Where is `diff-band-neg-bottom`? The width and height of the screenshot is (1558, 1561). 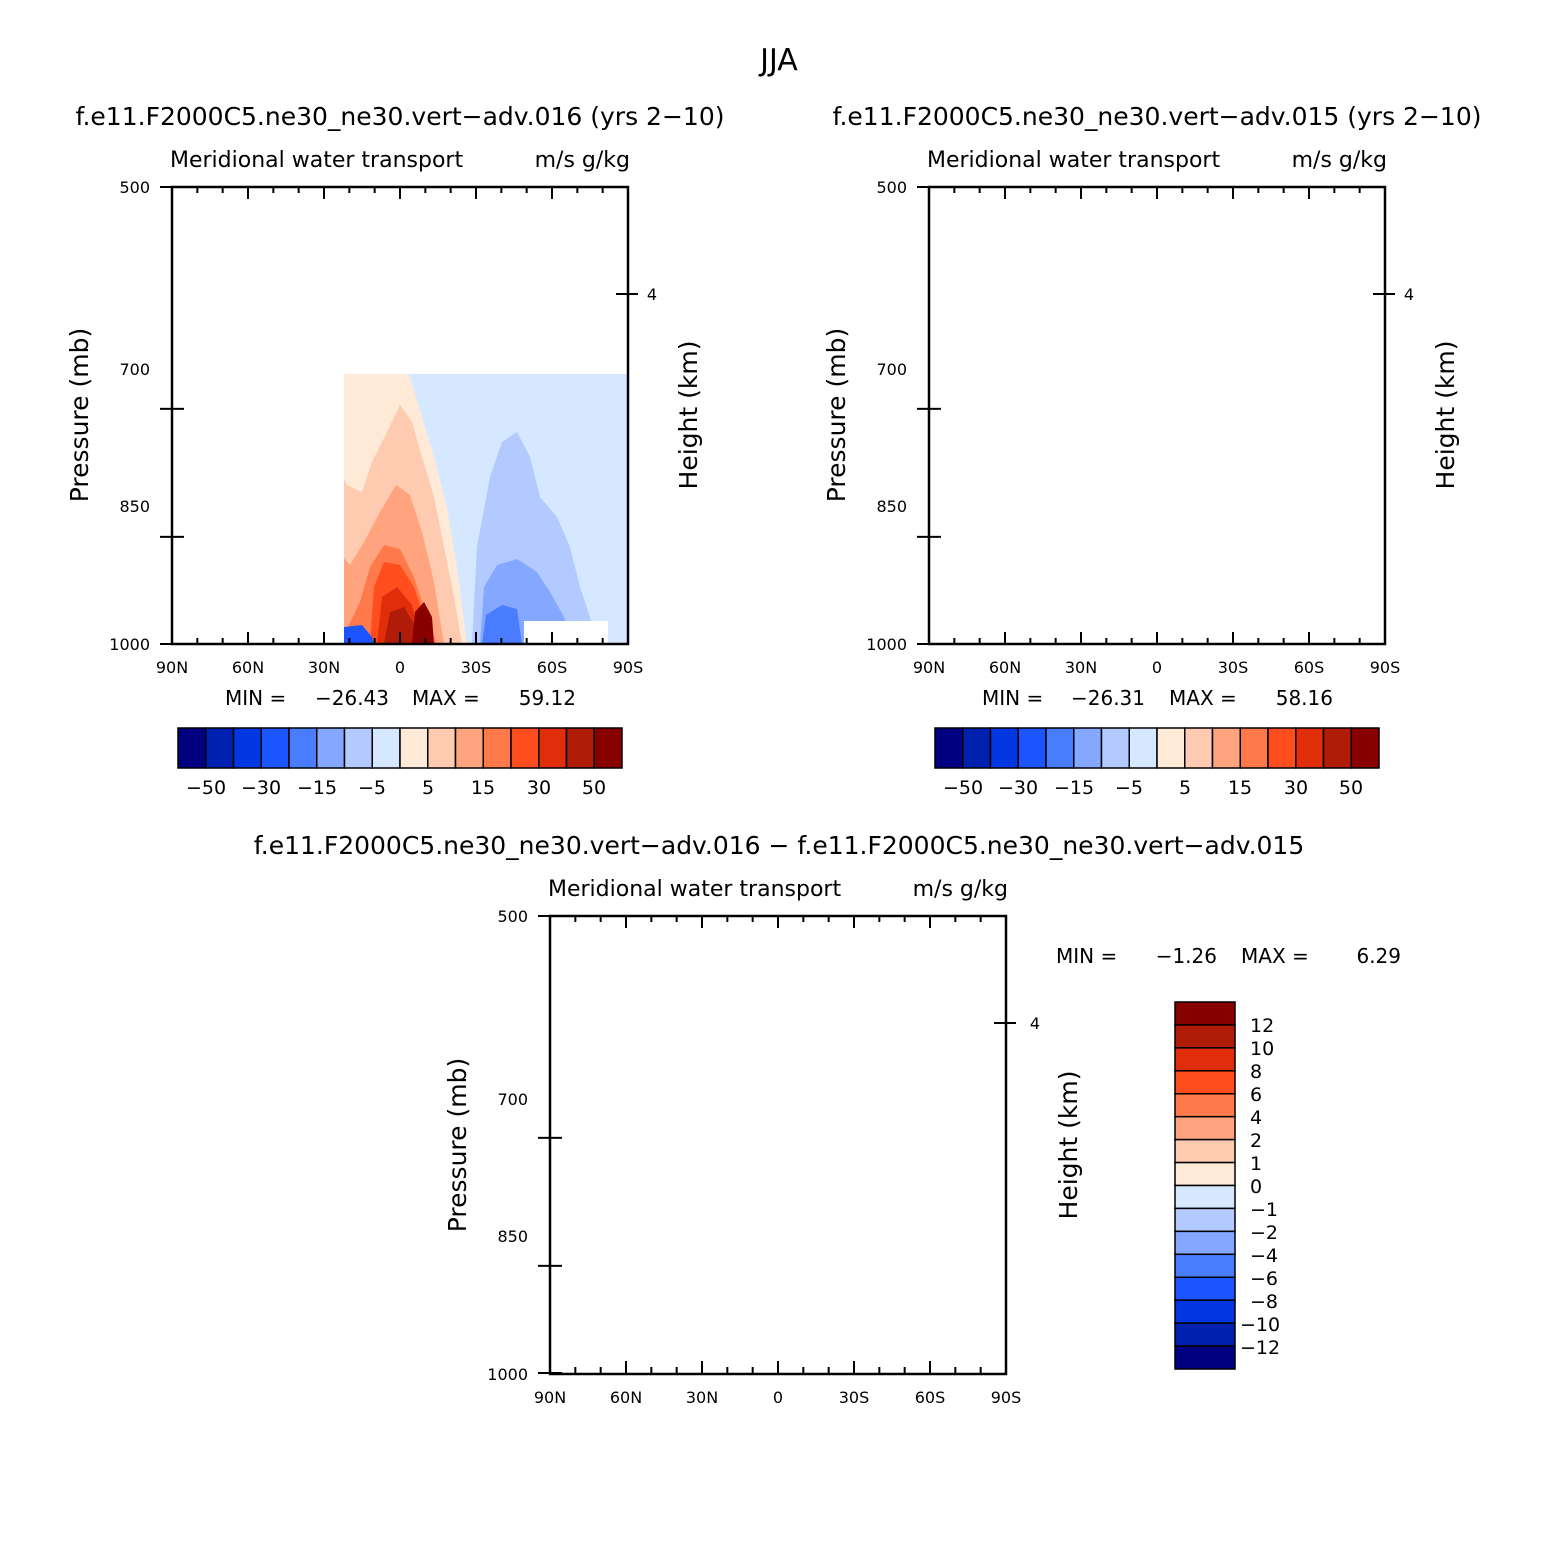 diff-band-neg-bottom is located at coordinates (711, 1355).